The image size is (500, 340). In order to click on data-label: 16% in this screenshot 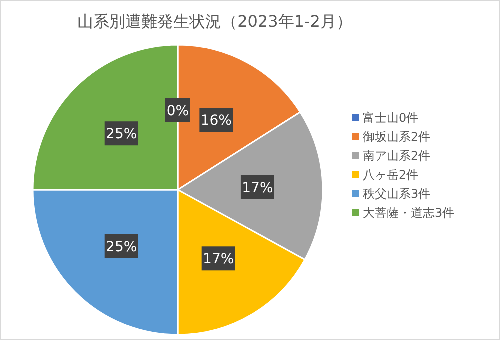, I will do `click(216, 121)`.